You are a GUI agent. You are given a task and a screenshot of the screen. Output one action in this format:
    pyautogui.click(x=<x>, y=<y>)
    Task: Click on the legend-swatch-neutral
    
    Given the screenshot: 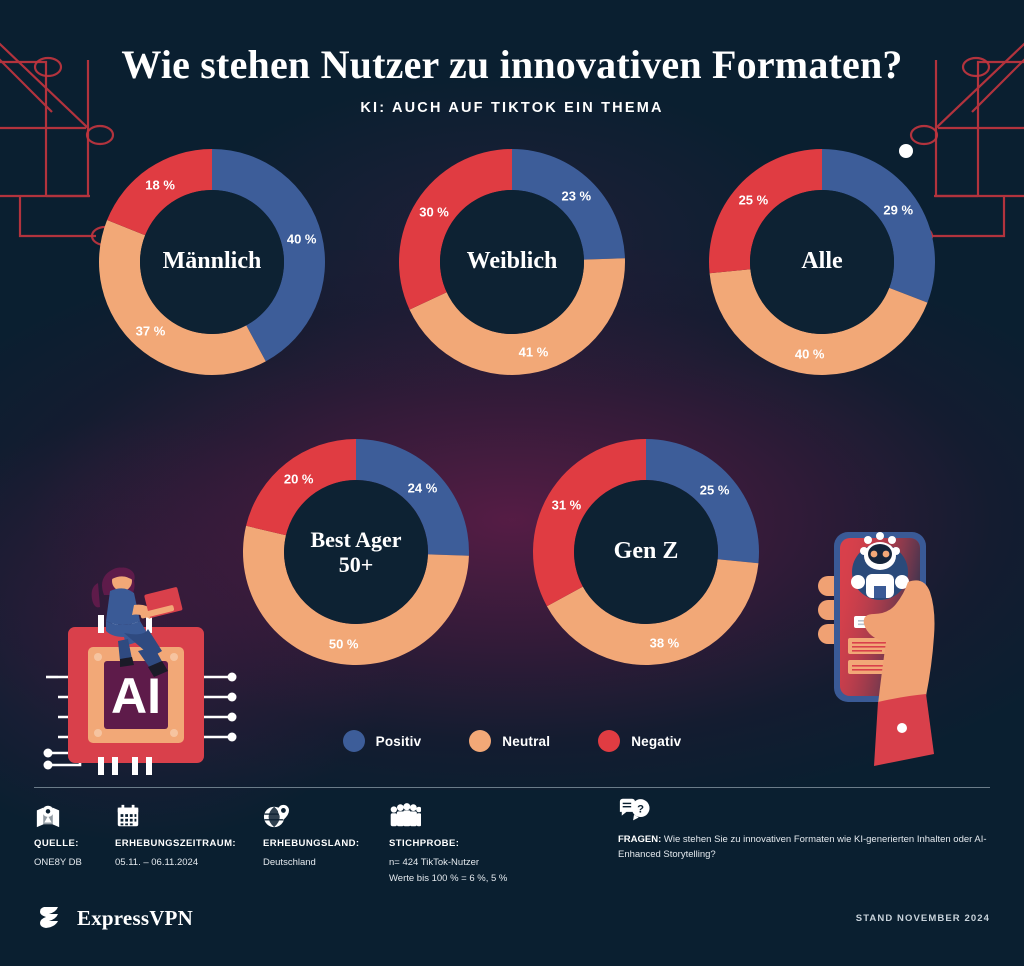 What is the action you would take?
    pyautogui.click(x=480, y=741)
    